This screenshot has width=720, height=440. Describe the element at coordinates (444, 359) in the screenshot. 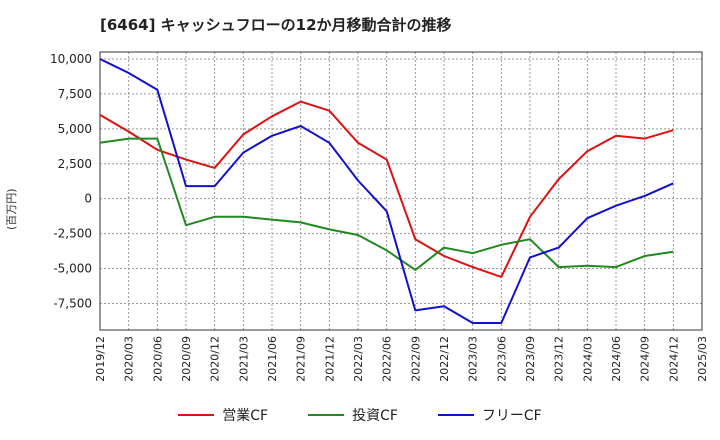

I see `x-tick-label: 2022/12` at that location.